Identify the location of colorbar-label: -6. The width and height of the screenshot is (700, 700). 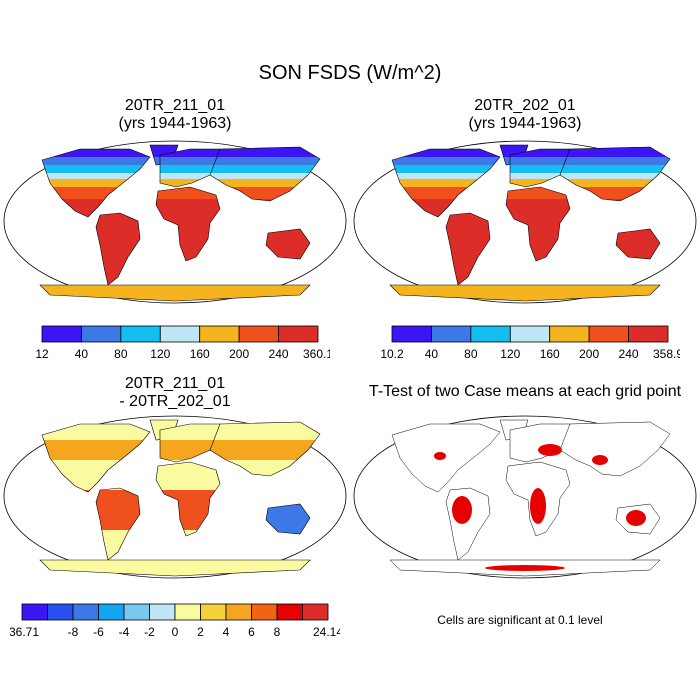
(98, 632).